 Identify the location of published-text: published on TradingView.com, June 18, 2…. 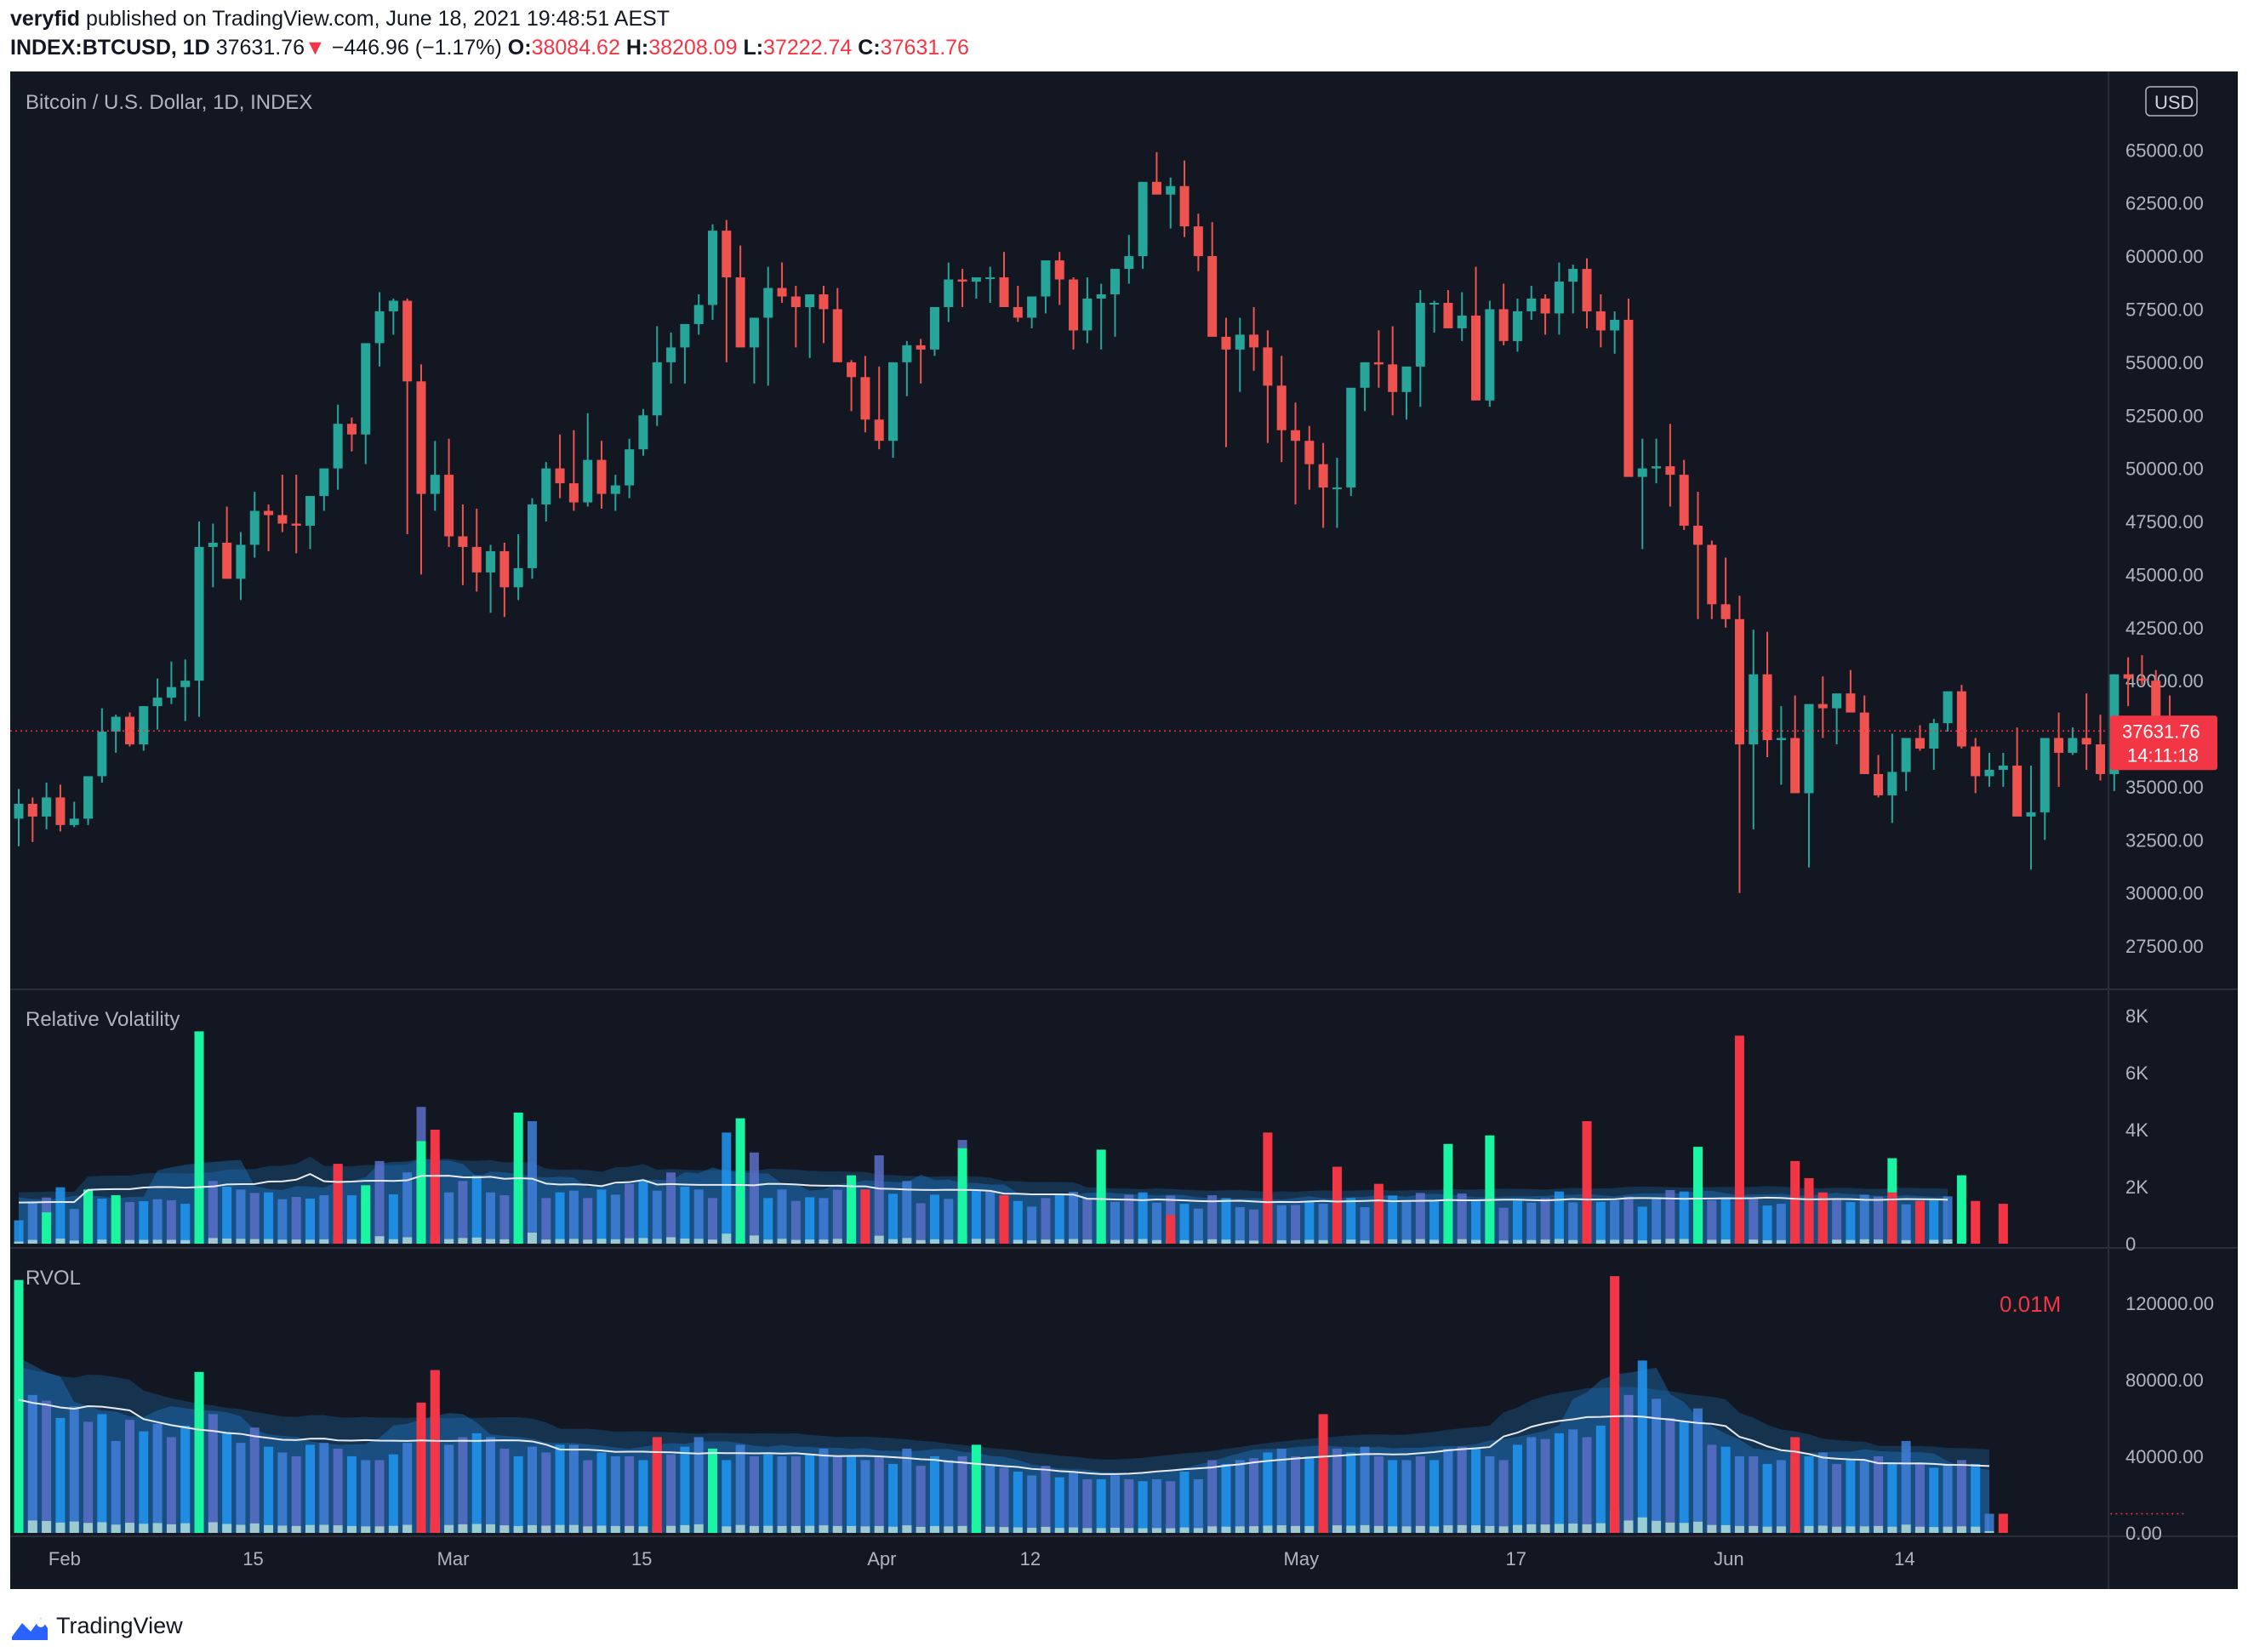
(377, 19).